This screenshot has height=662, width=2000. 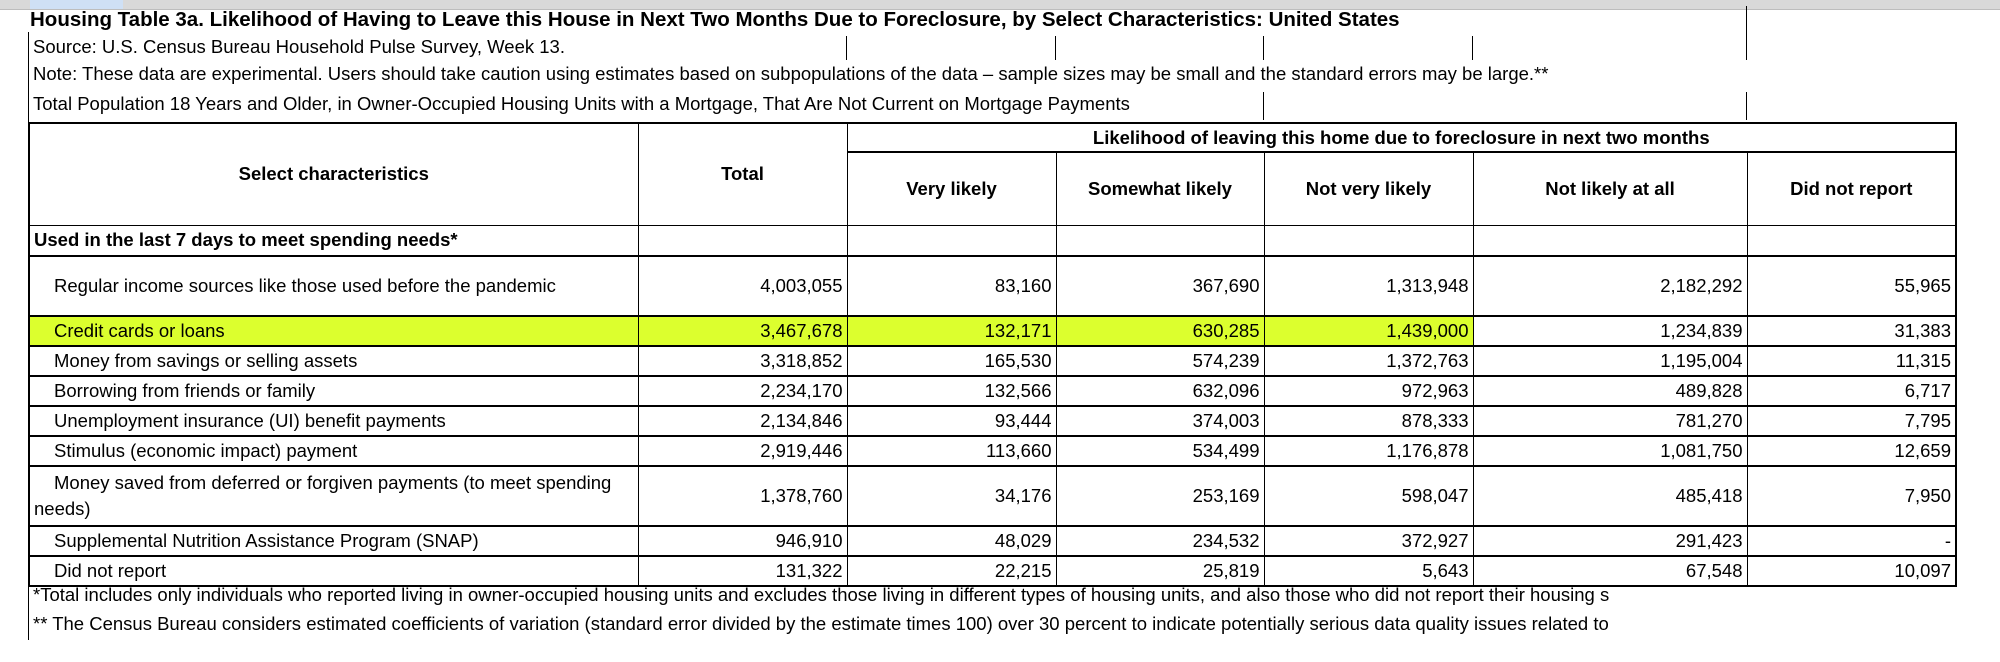 I want to click on value-cell: 1,234,839, so click(x=1610, y=331).